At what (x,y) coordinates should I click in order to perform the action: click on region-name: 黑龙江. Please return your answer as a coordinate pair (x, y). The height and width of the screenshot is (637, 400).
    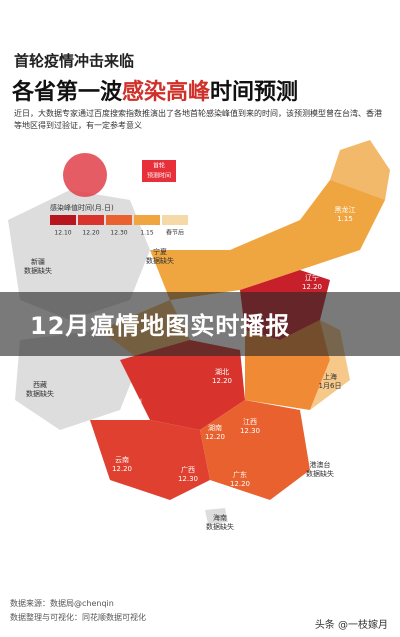
    Looking at the image, I should click on (345, 209).